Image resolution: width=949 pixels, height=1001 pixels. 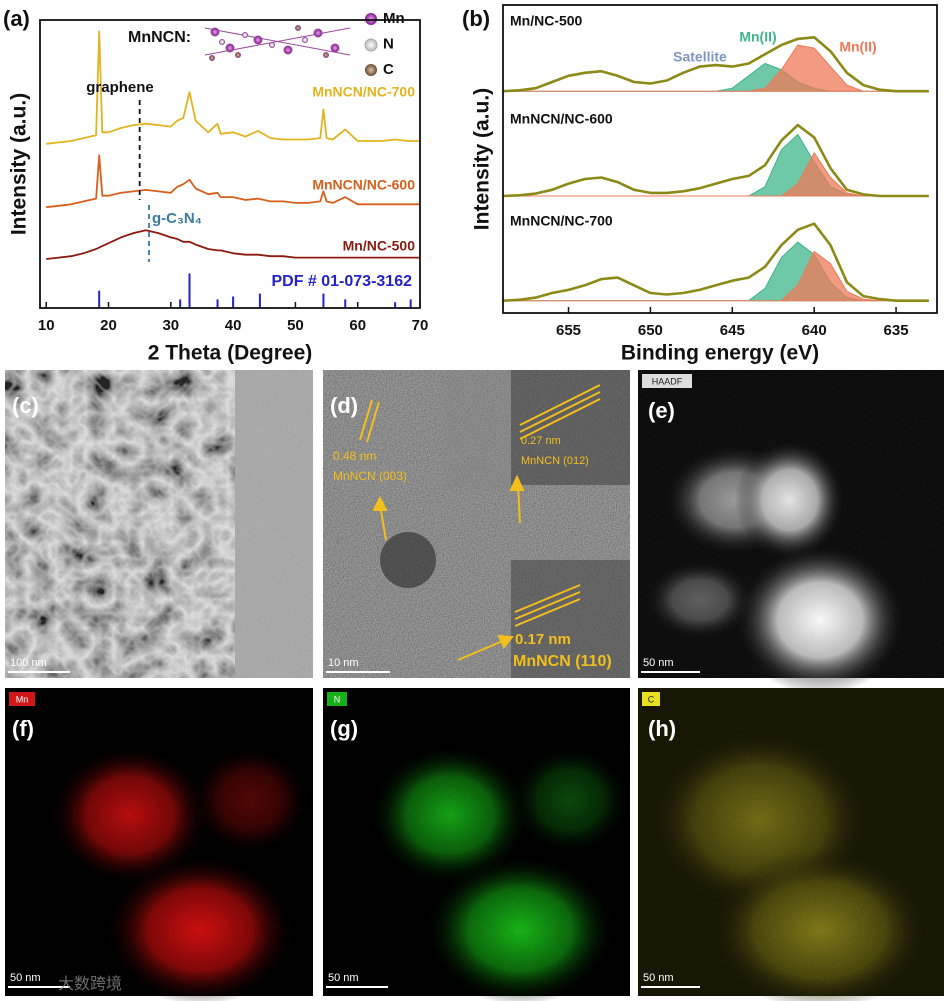 I want to click on x-tick-label: 645, so click(x=732, y=330).